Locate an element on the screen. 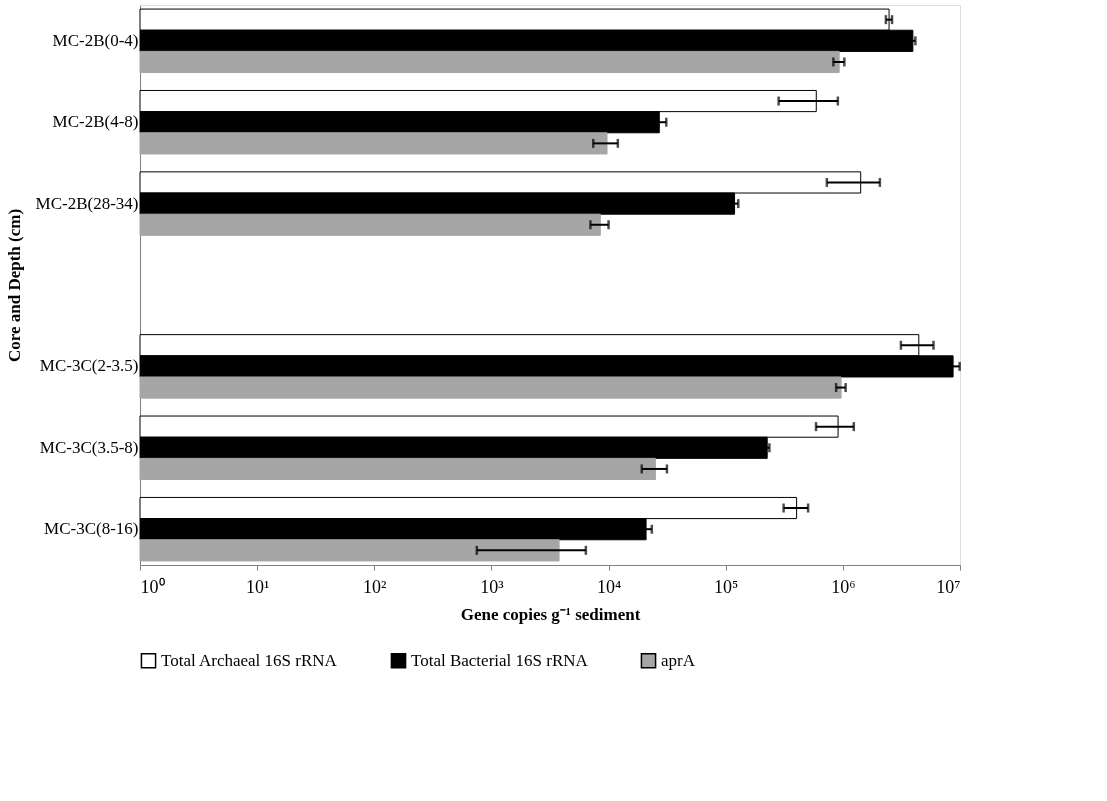 This screenshot has width=1107, height=801. y-tick-label: MC-3C(8-16) is located at coordinates (91, 529).